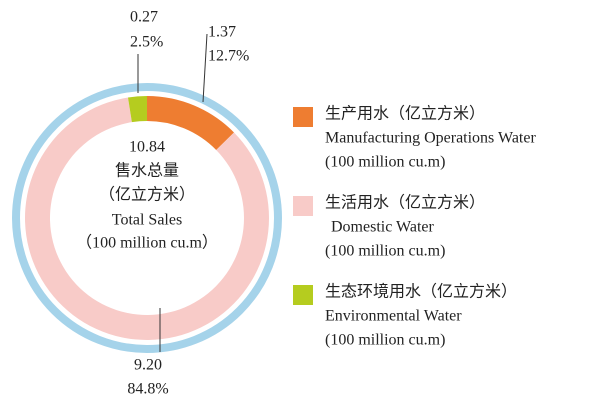  What do you see at coordinates (148, 365) in the screenshot?
I see `value-label: 9.20` at bounding box center [148, 365].